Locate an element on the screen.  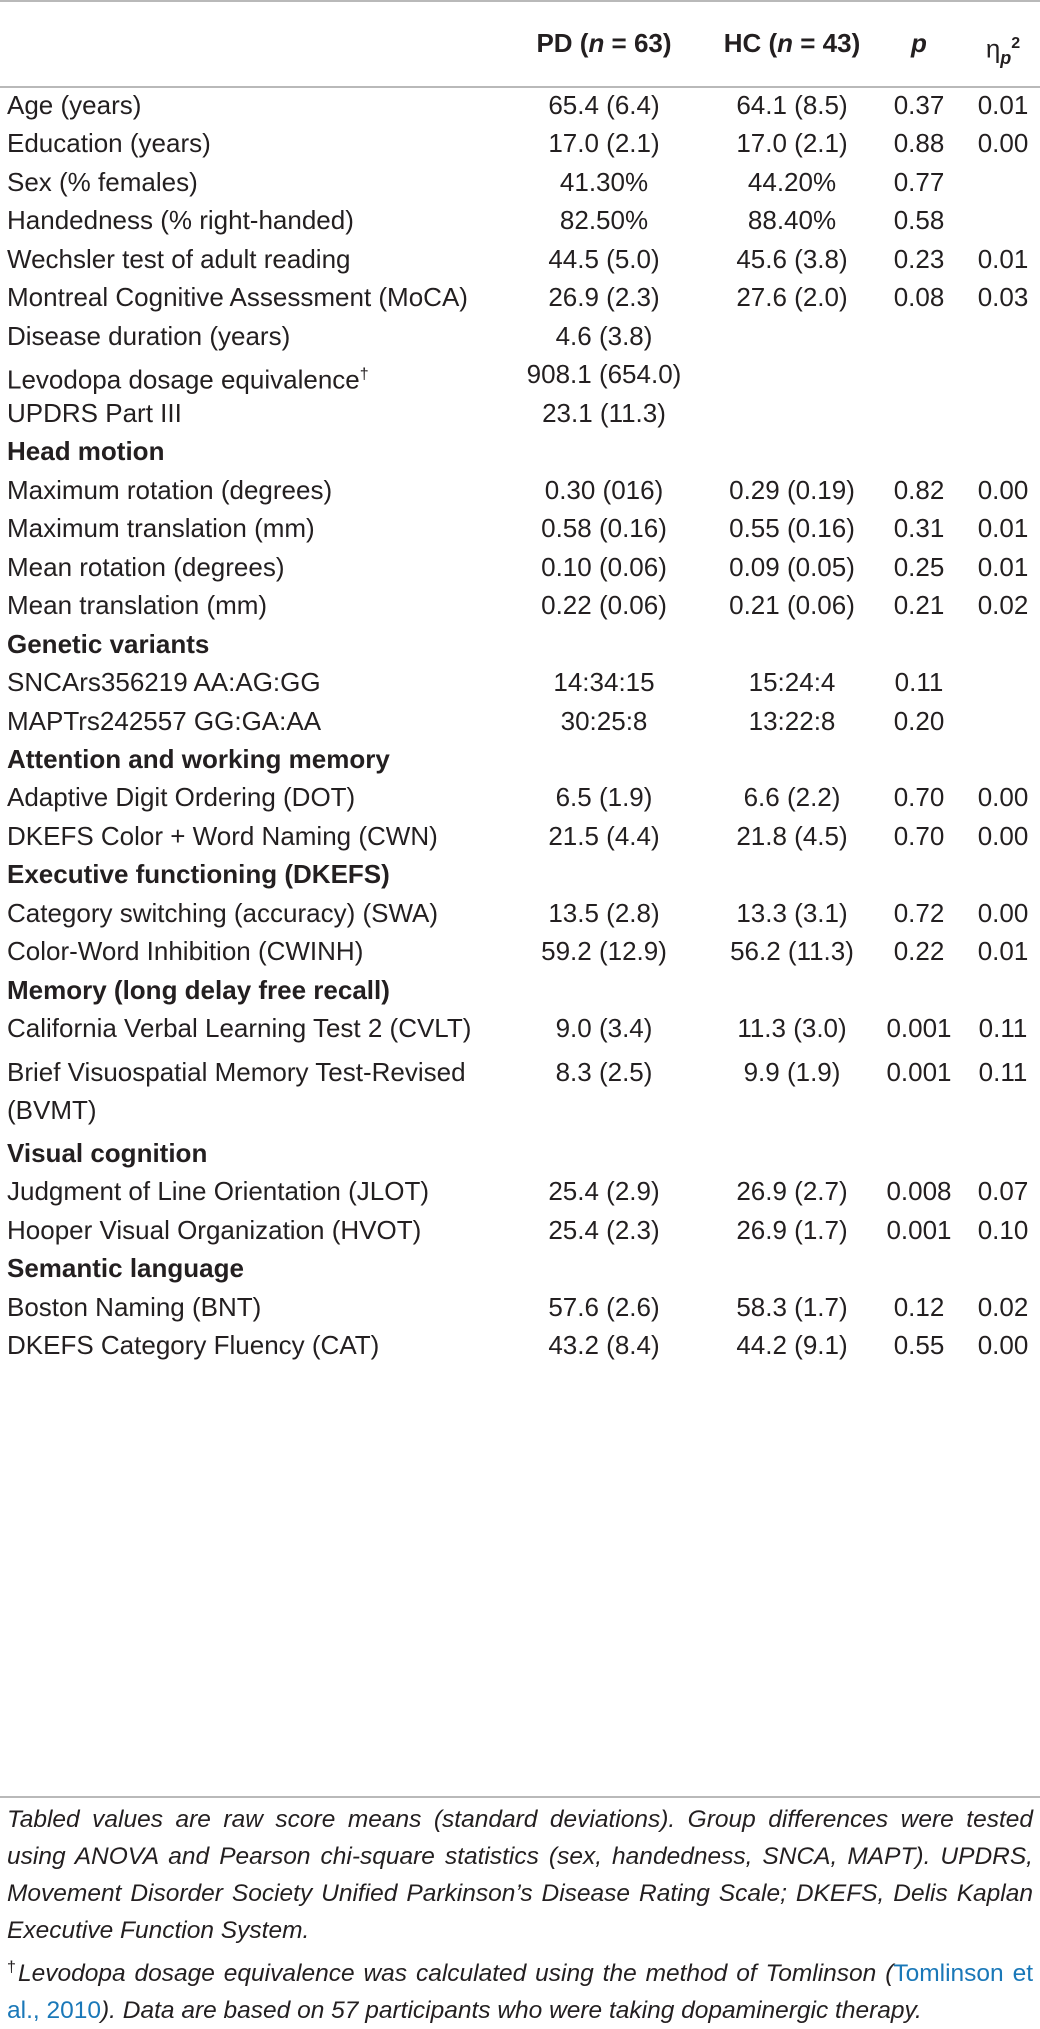
table-row: MAPTrs242557 GG:GA:AA 30:25:8 13:22:8 0.20 is located at coordinates (520, 722).